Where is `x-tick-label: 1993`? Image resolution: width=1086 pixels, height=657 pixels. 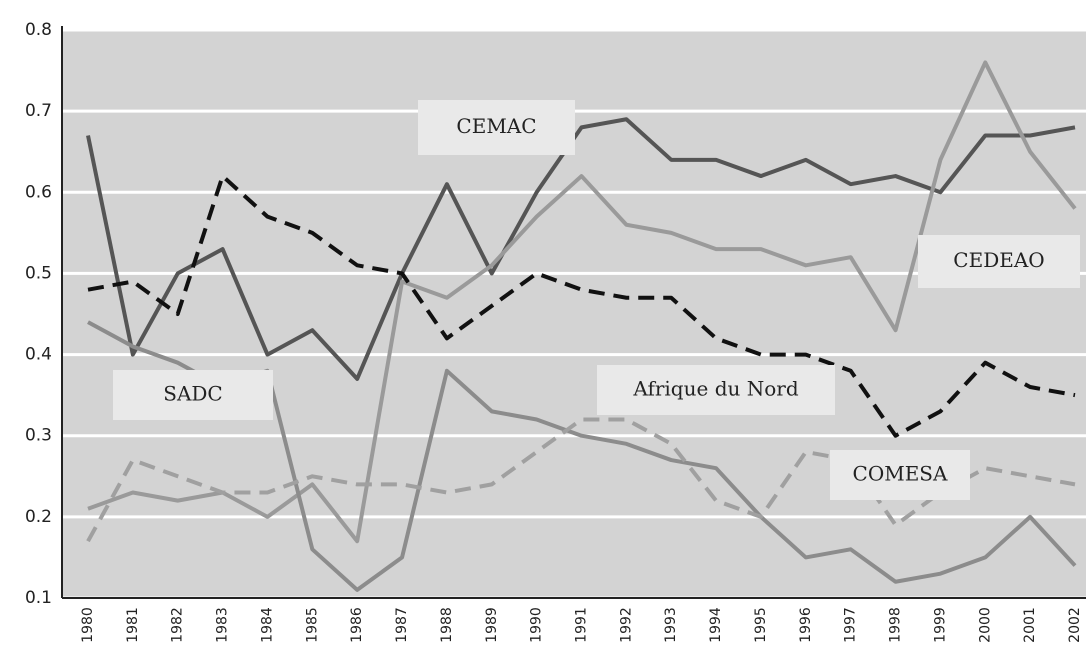 x-tick-label: 1993 is located at coordinates (671, 625).